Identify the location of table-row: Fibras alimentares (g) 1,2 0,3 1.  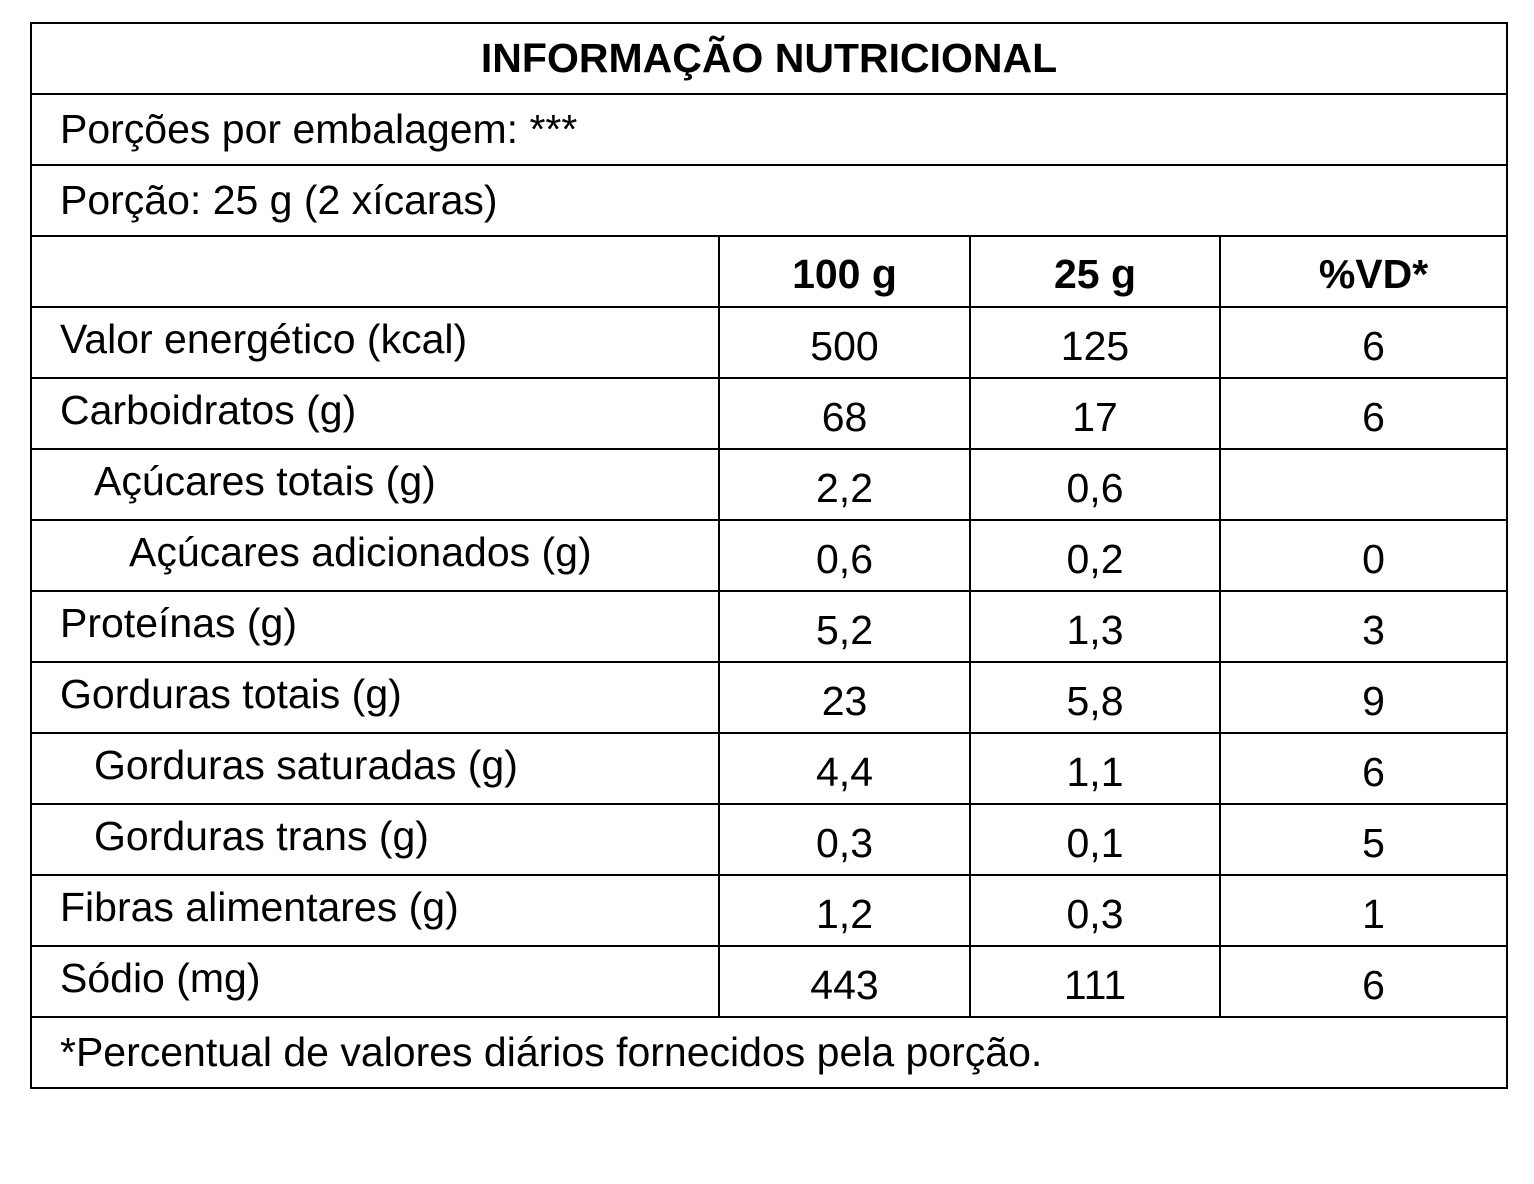
(769, 910).